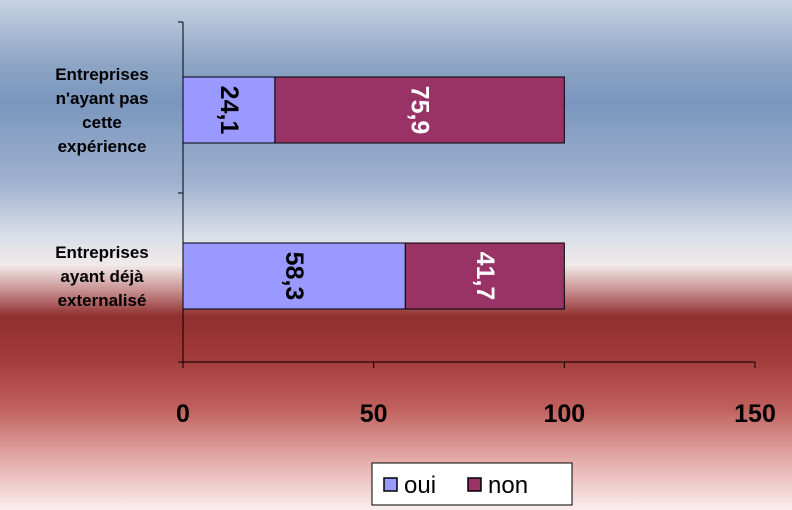  I want to click on category-label: Entreprises ayant déjà externalisé, so click(102, 276).